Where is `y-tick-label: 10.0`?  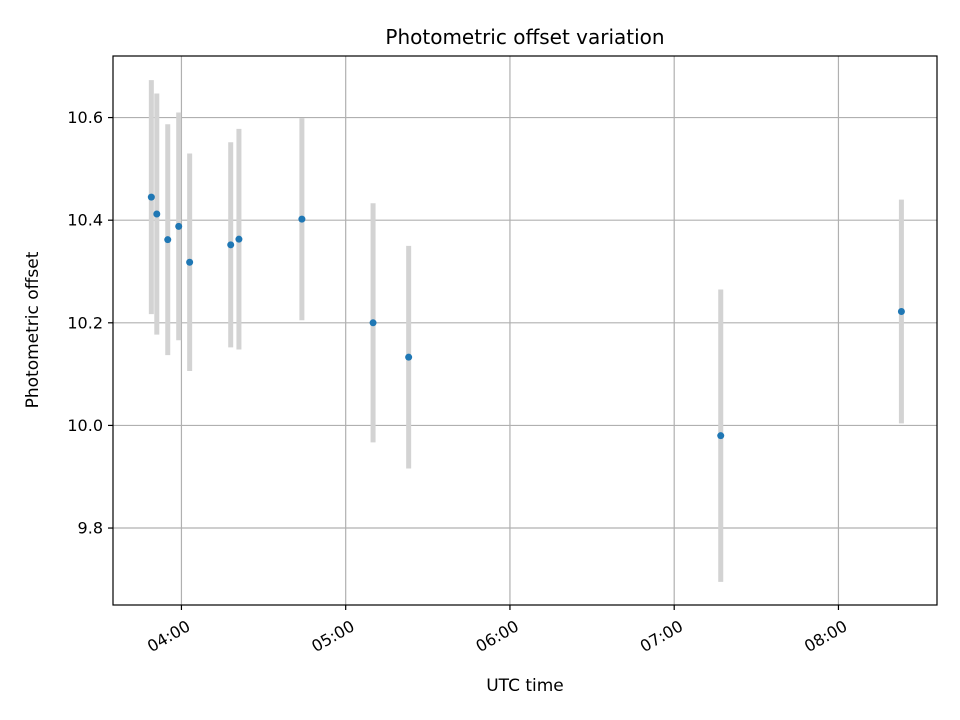
y-tick-label: 10.0 is located at coordinates (85, 425).